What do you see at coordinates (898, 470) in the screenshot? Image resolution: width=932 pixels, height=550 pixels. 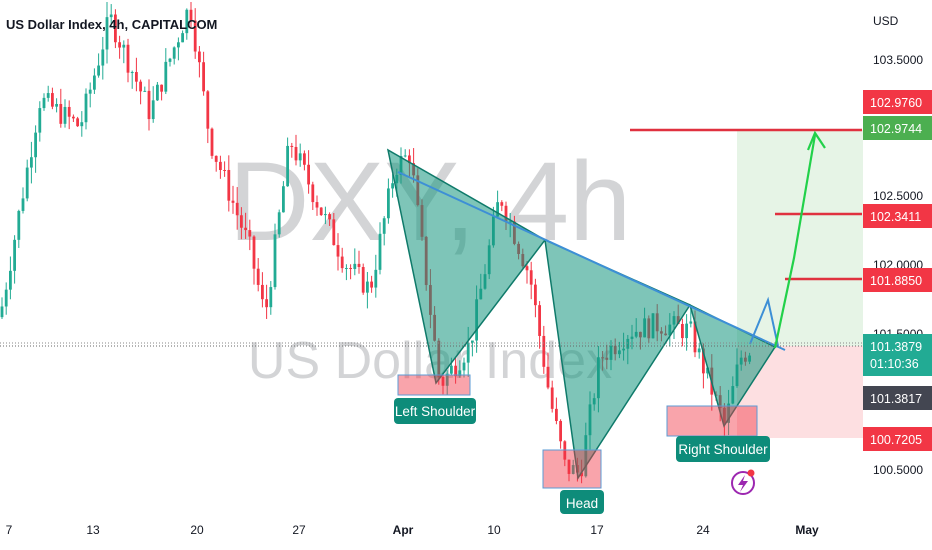 I see `y-tick-label: 100.5000` at bounding box center [898, 470].